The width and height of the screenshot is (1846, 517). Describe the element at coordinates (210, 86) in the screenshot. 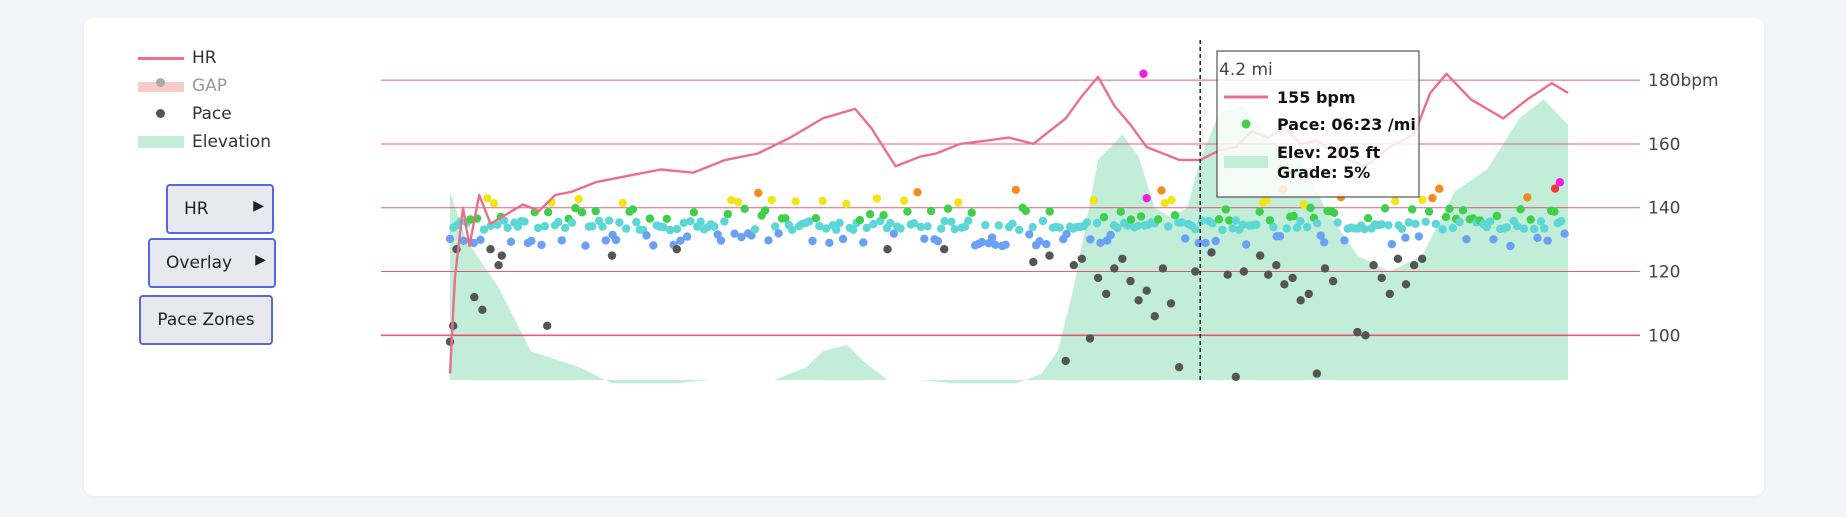

I see `legend-label-gap: GAP` at that location.